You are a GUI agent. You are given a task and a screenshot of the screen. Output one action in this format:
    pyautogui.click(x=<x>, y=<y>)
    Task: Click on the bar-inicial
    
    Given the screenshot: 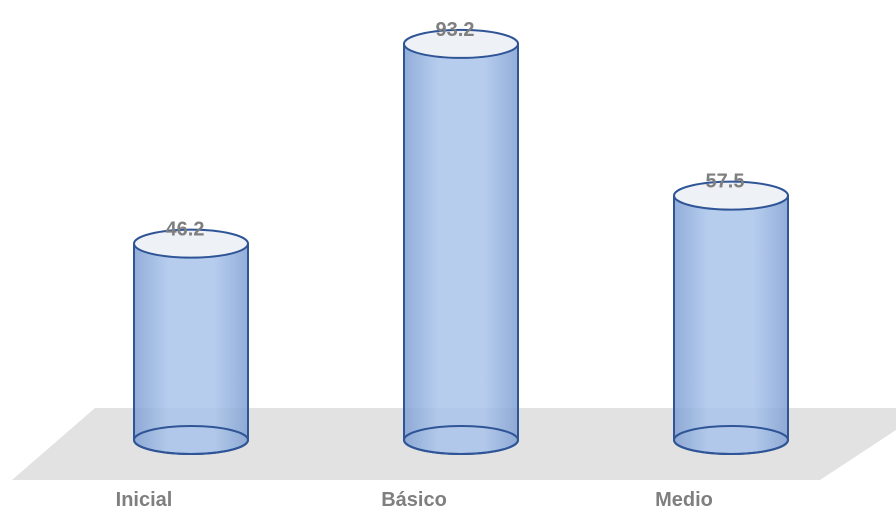 What is the action you would take?
    pyautogui.click(x=191, y=341)
    